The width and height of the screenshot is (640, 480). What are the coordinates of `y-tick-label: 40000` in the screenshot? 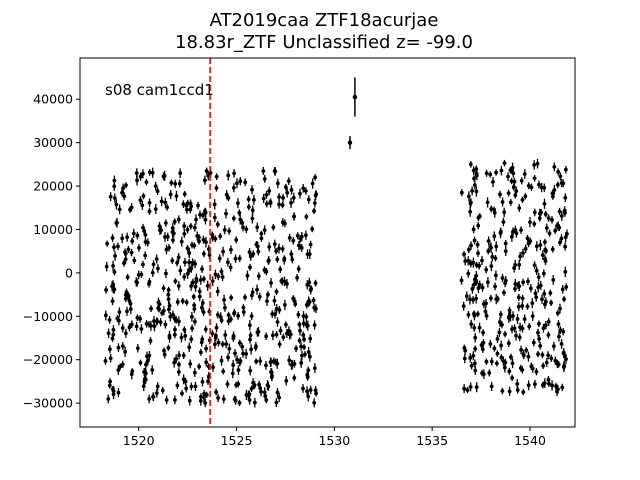 It's located at (53, 99).